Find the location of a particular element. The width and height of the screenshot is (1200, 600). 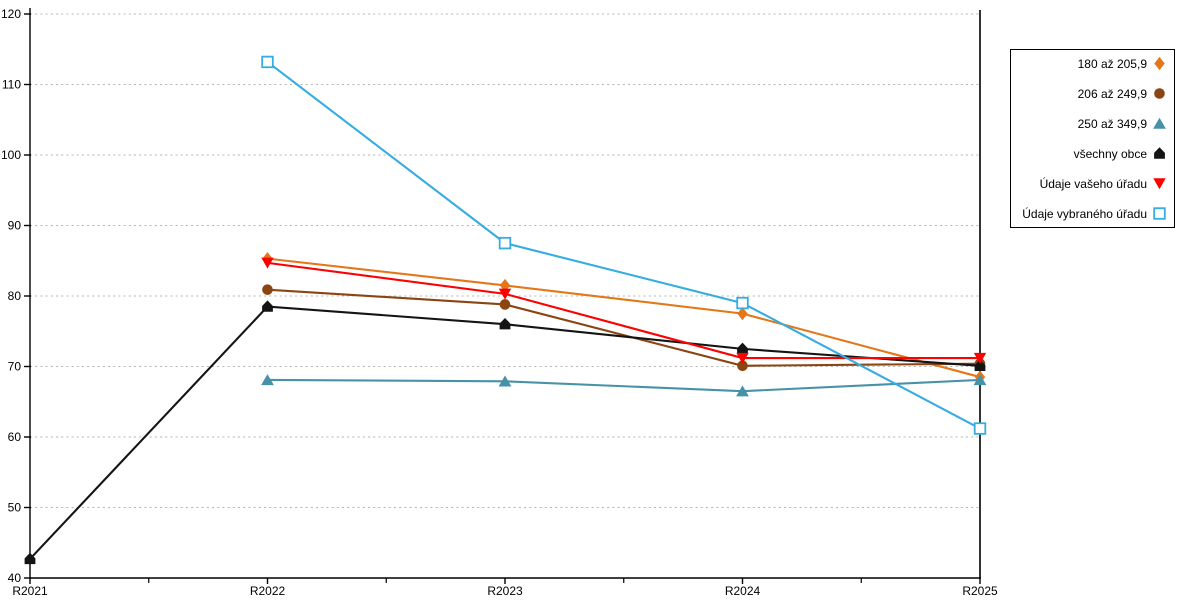

legend-item: všechny obce is located at coordinates (1092, 153).